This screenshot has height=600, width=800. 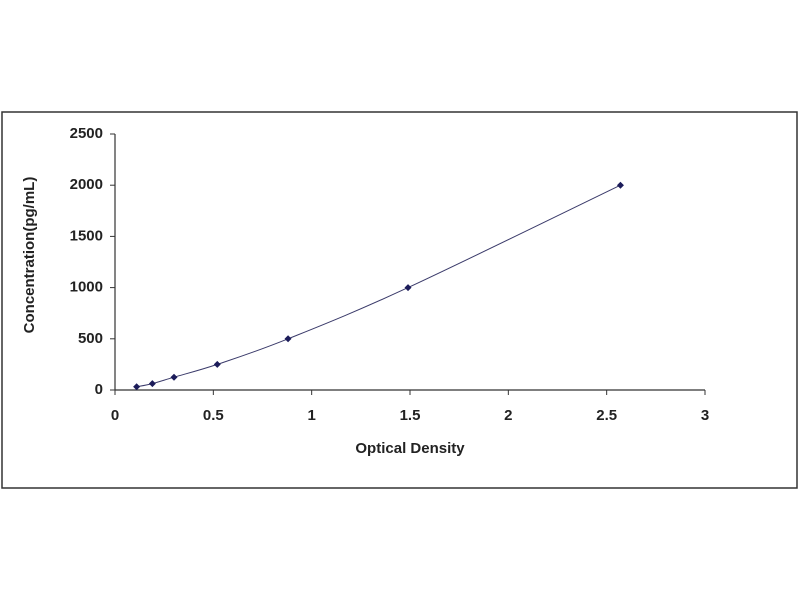 What do you see at coordinates (86, 235) in the screenshot?
I see `y-tick-label: 1500` at bounding box center [86, 235].